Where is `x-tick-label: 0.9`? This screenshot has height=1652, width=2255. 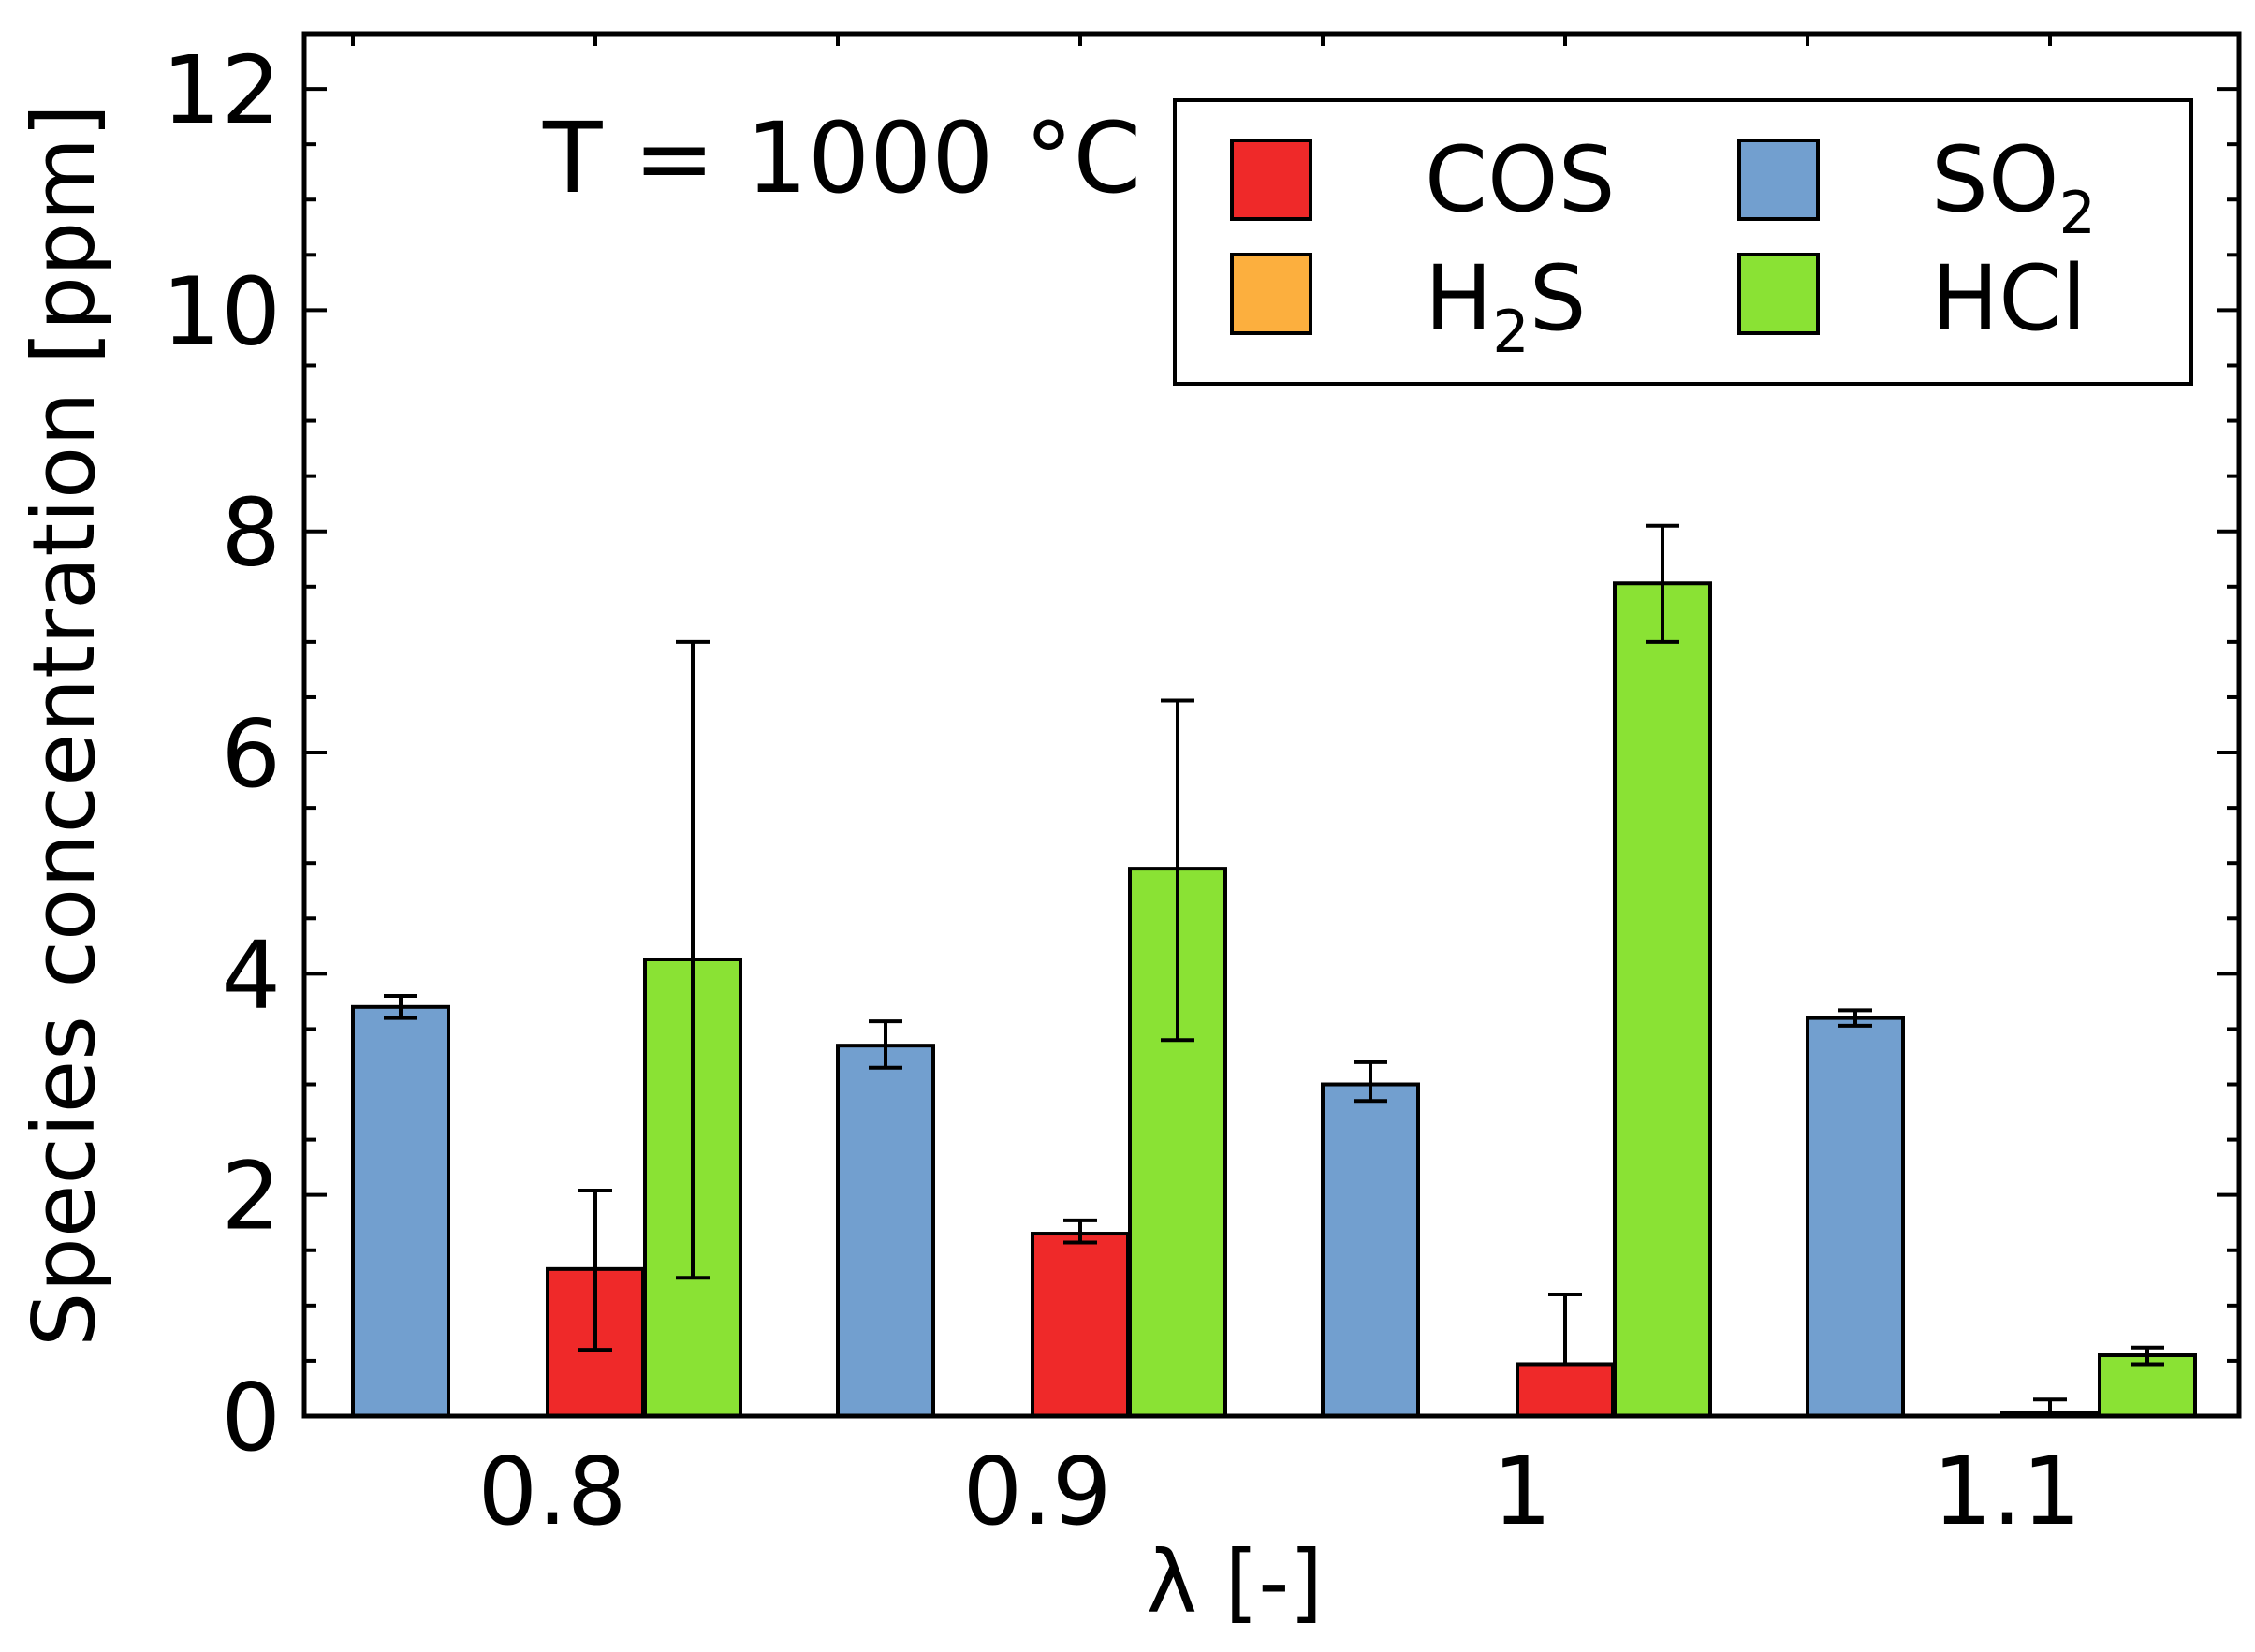
x-tick-label: 0.9 is located at coordinates (1036, 1492).